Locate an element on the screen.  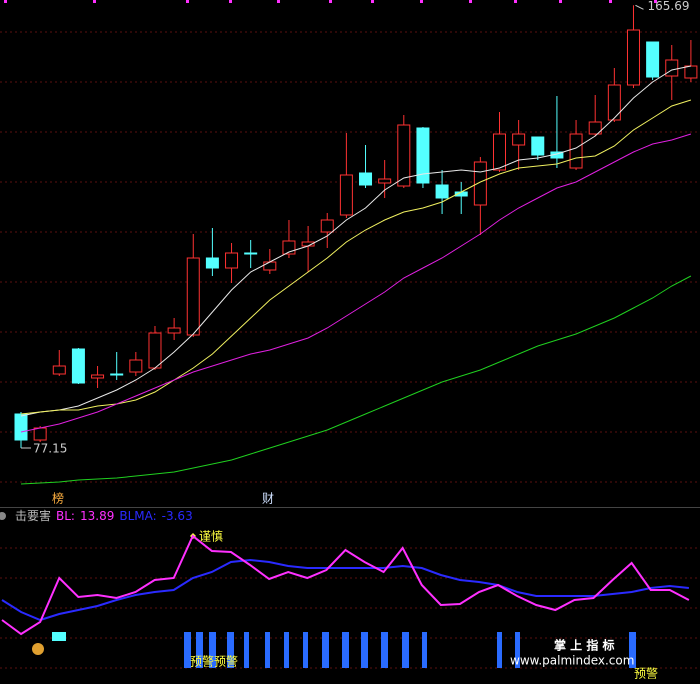
watermark: www.palmindex.com is located at coordinates (572, 661).